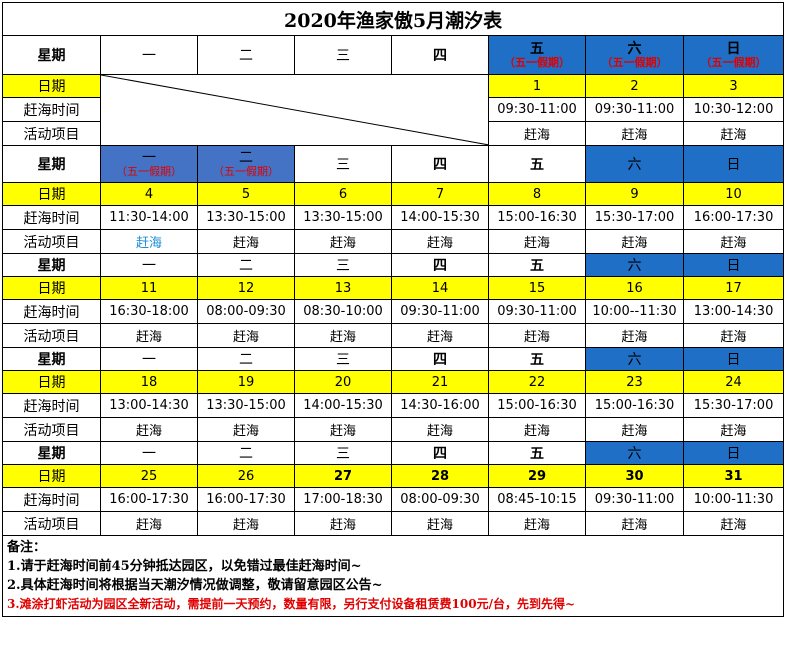  What do you see at coordinates (149, 476) in the screenshot?
I see `date-cell: 25` at bounding box center [149, 476].